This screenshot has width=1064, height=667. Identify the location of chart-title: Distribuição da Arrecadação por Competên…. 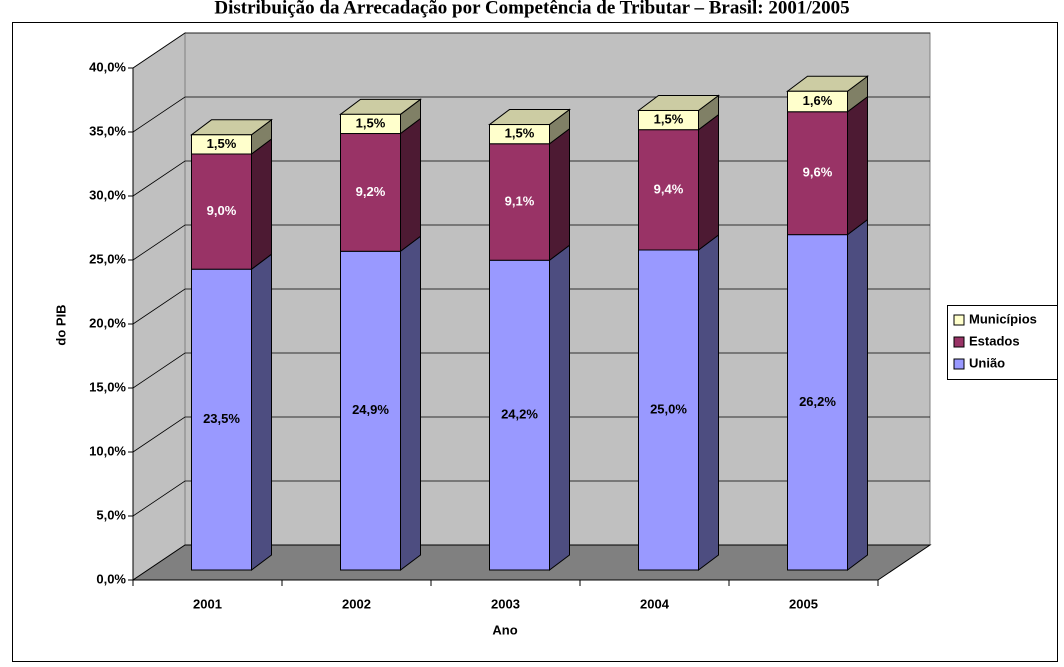
(531, 9).